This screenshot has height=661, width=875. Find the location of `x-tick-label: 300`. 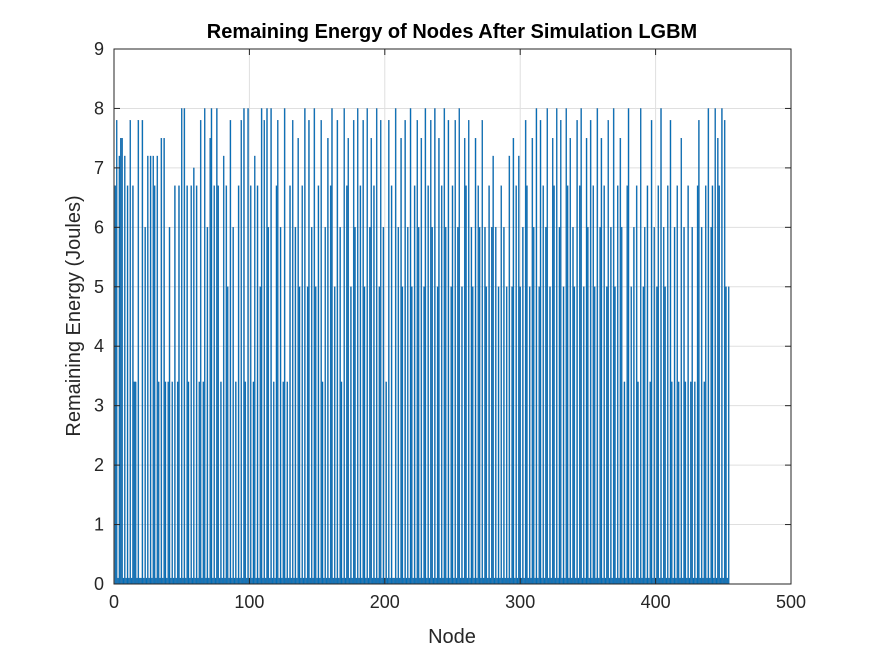

x-tick-label: 300 is located at coordinates (520, 602).